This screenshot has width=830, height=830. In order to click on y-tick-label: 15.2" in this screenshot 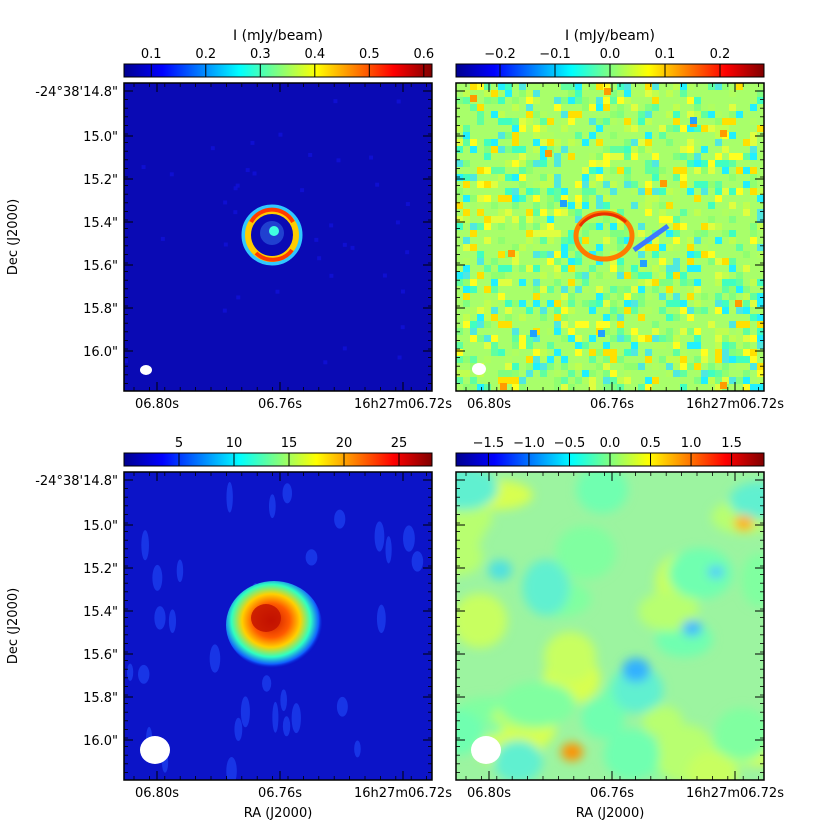, I will do `click(100, 569)`.